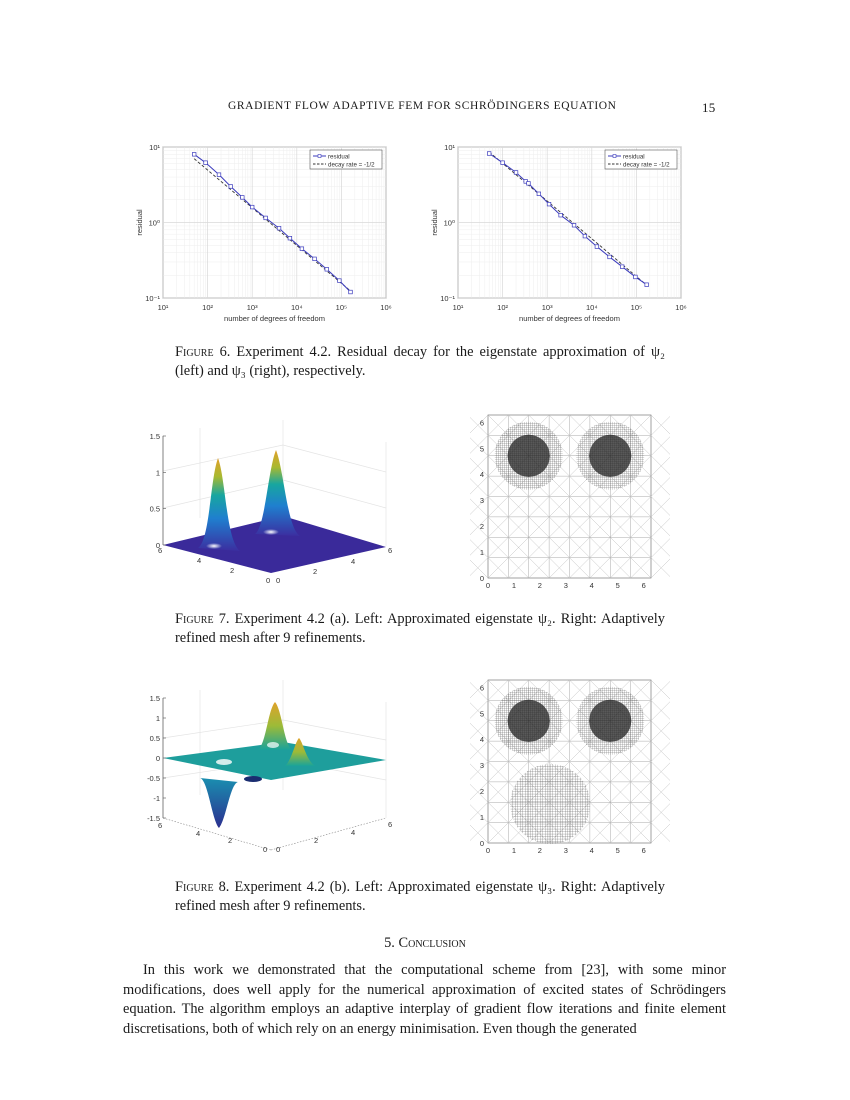 The image size is (850, 1100). I want to click on figure-7-label: Figure 7., so click(202, 619).